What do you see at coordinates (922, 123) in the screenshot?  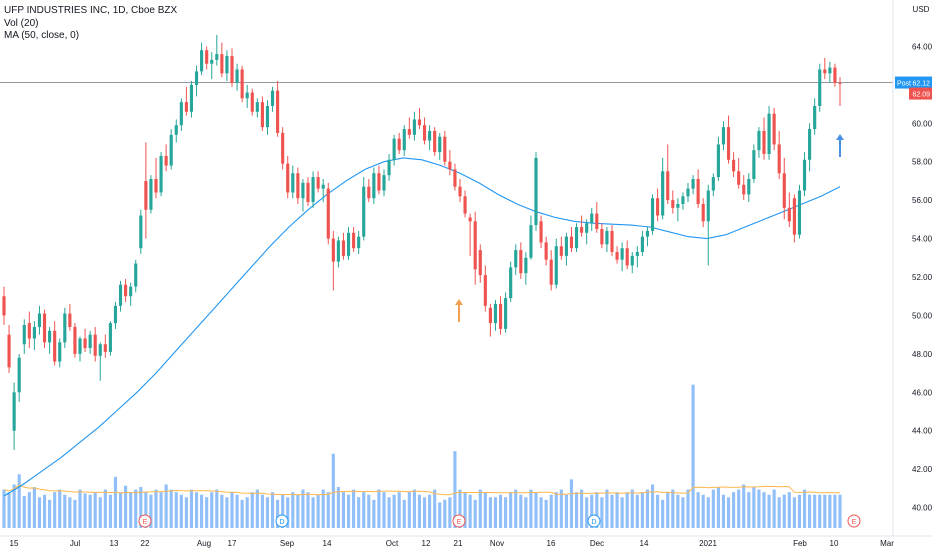 I see `price-tick-label: 60.00` at bounding box center [922, 123].